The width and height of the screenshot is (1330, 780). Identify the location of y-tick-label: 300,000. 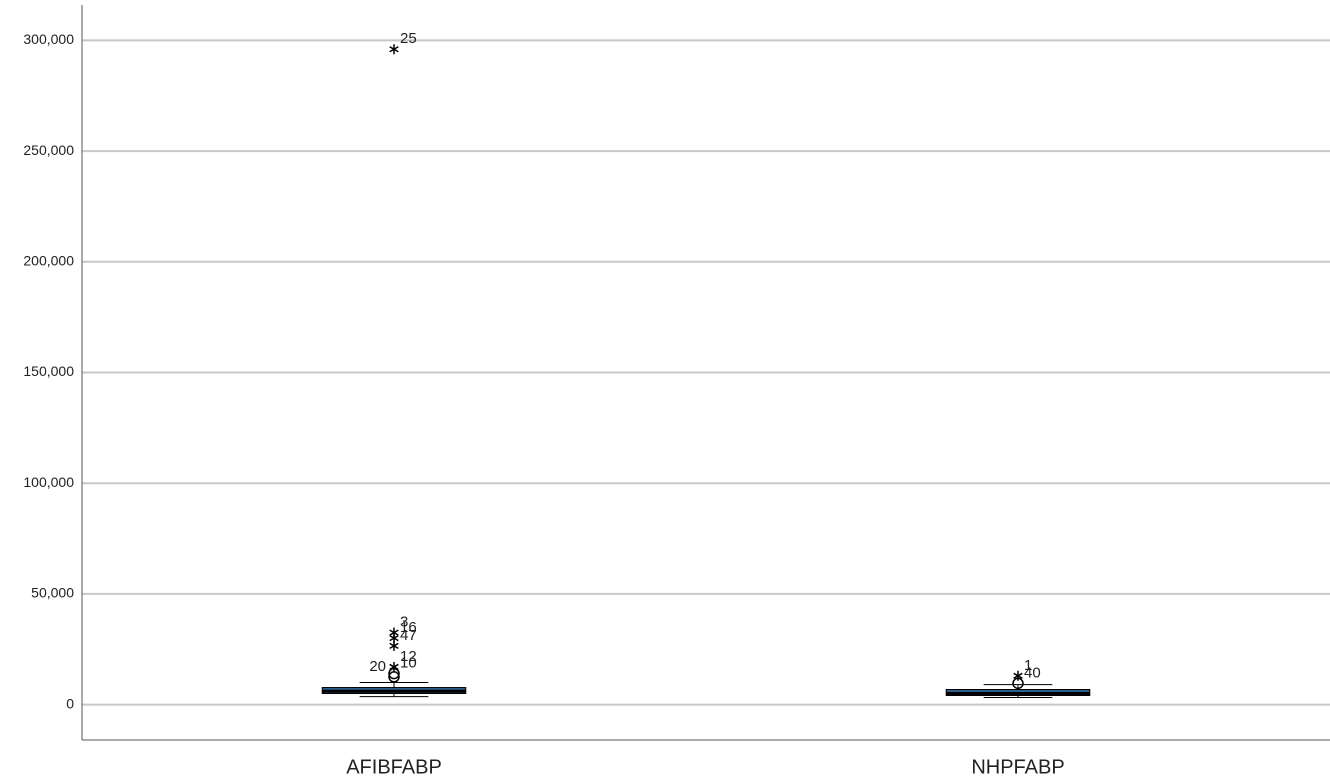
(48, 39).